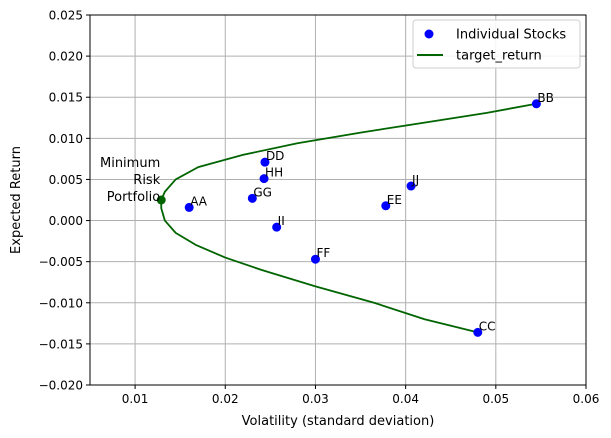  I want to click on legend-label-frontier: target_return, so click(499, 56).